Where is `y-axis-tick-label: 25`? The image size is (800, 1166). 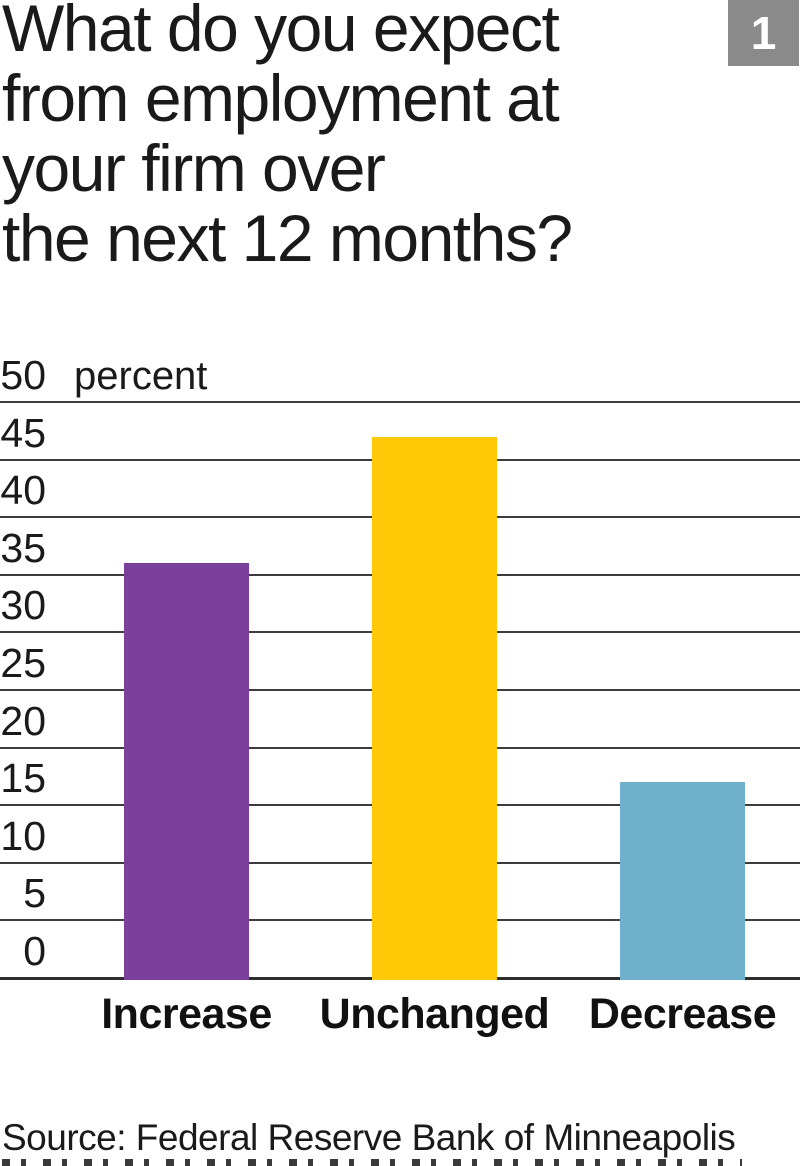
y-axis-tick-label: 25 is located at coordinates (23, 663).